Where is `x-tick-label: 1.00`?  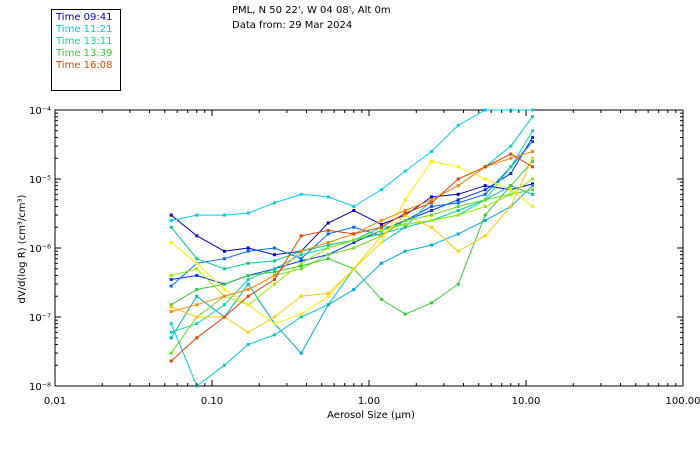
x-tick-label: 1.00 is located at coordinates (369, 401).